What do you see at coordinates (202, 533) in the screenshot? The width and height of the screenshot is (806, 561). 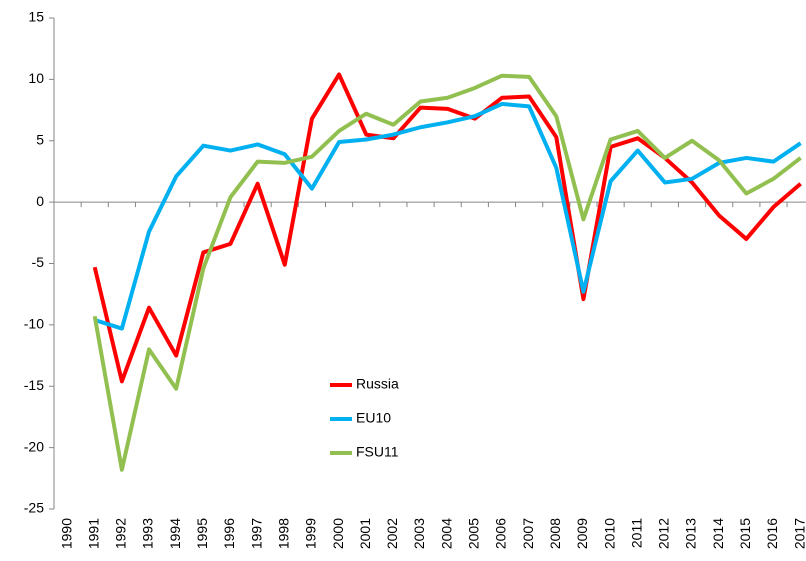 I see `x-tick-label: 1995` at bounding box center [202, 533].